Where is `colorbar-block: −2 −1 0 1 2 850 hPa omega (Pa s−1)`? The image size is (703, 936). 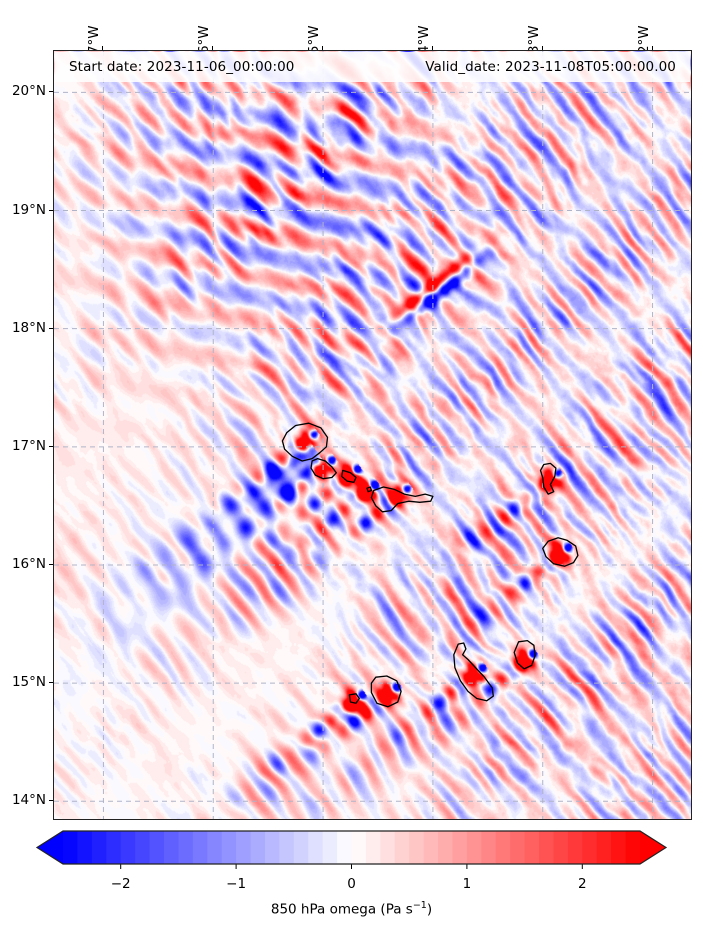 colorbar-block: −2 −1 0 1 2 850 hPa omega (Pa s−1) is located at coordinates (351, 881).